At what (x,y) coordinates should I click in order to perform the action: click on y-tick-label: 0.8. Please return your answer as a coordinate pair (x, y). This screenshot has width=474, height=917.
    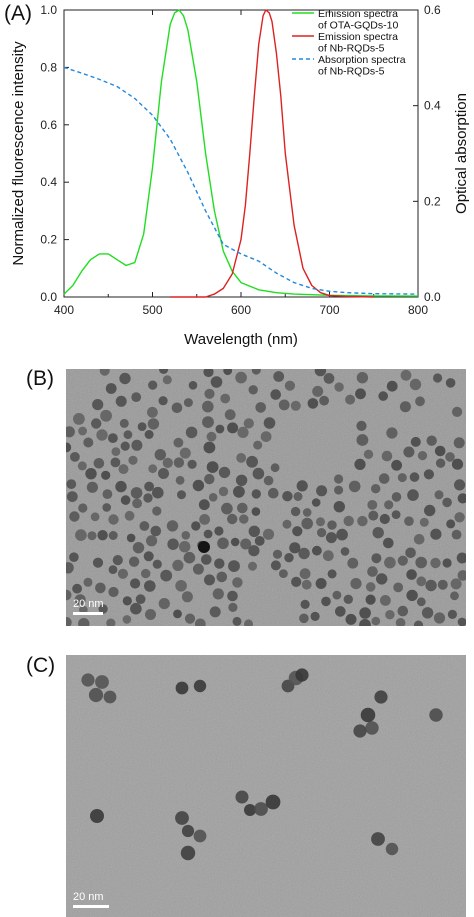
    Looking at the image, I should click on (48, 67).